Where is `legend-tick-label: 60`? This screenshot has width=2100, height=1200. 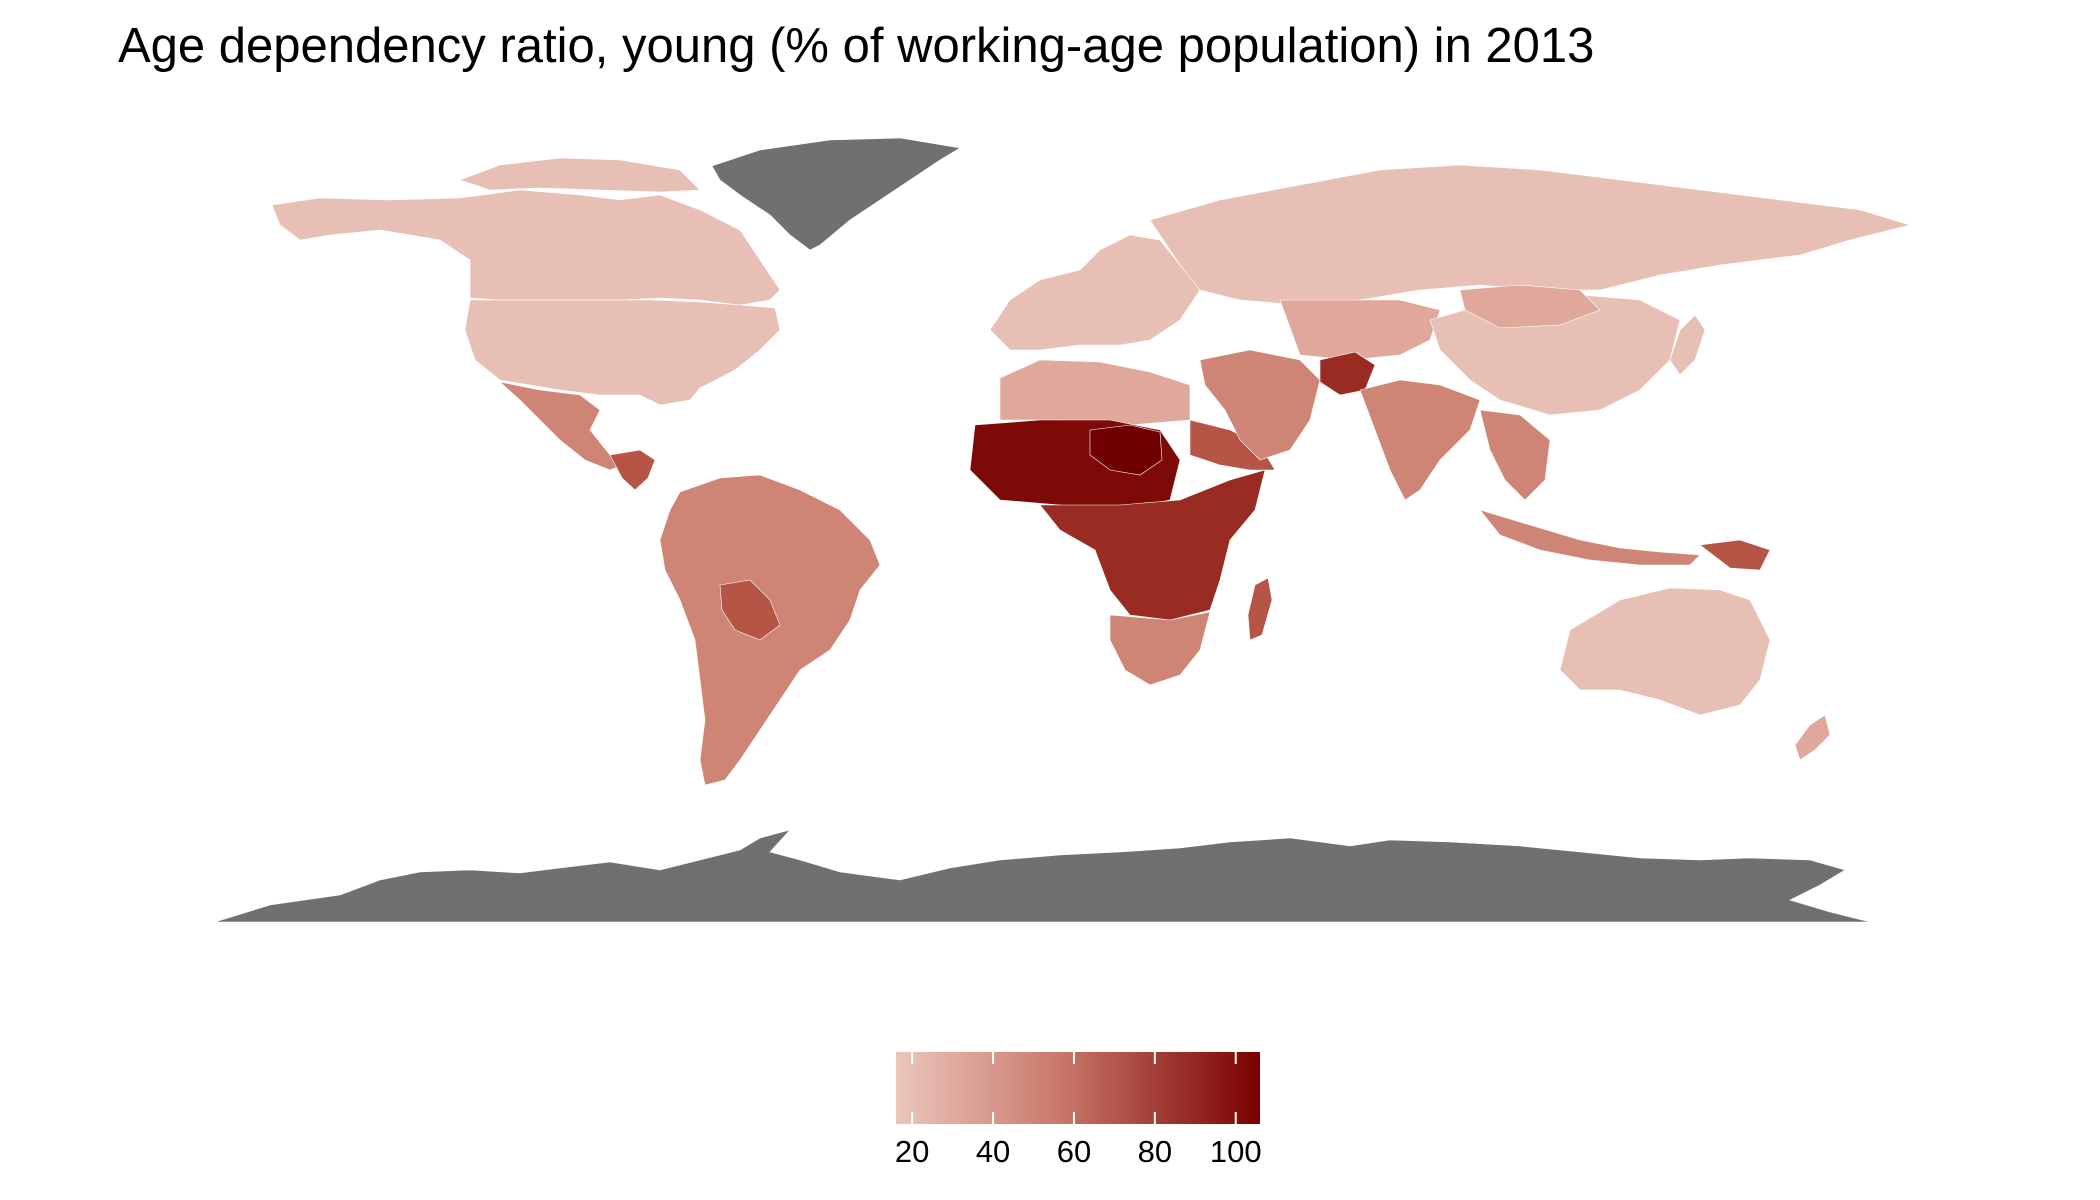 legend-tick-label: 60 is located at coordinates (1074, 1151).